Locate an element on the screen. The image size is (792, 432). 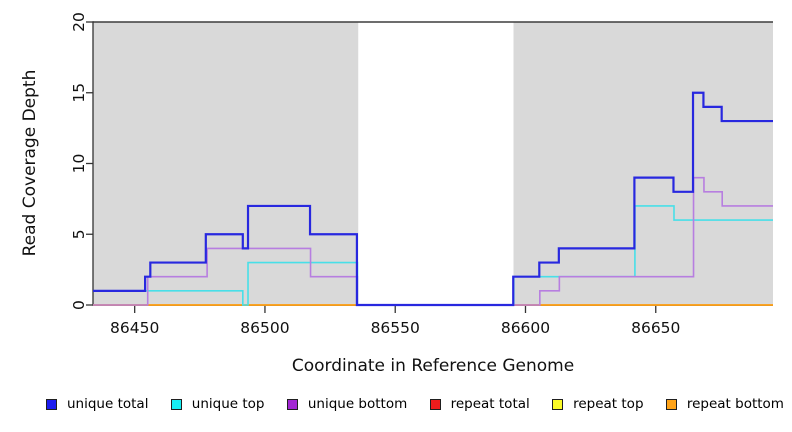
legend-item-unique-total: unique total is located at coordinates (97, 404).